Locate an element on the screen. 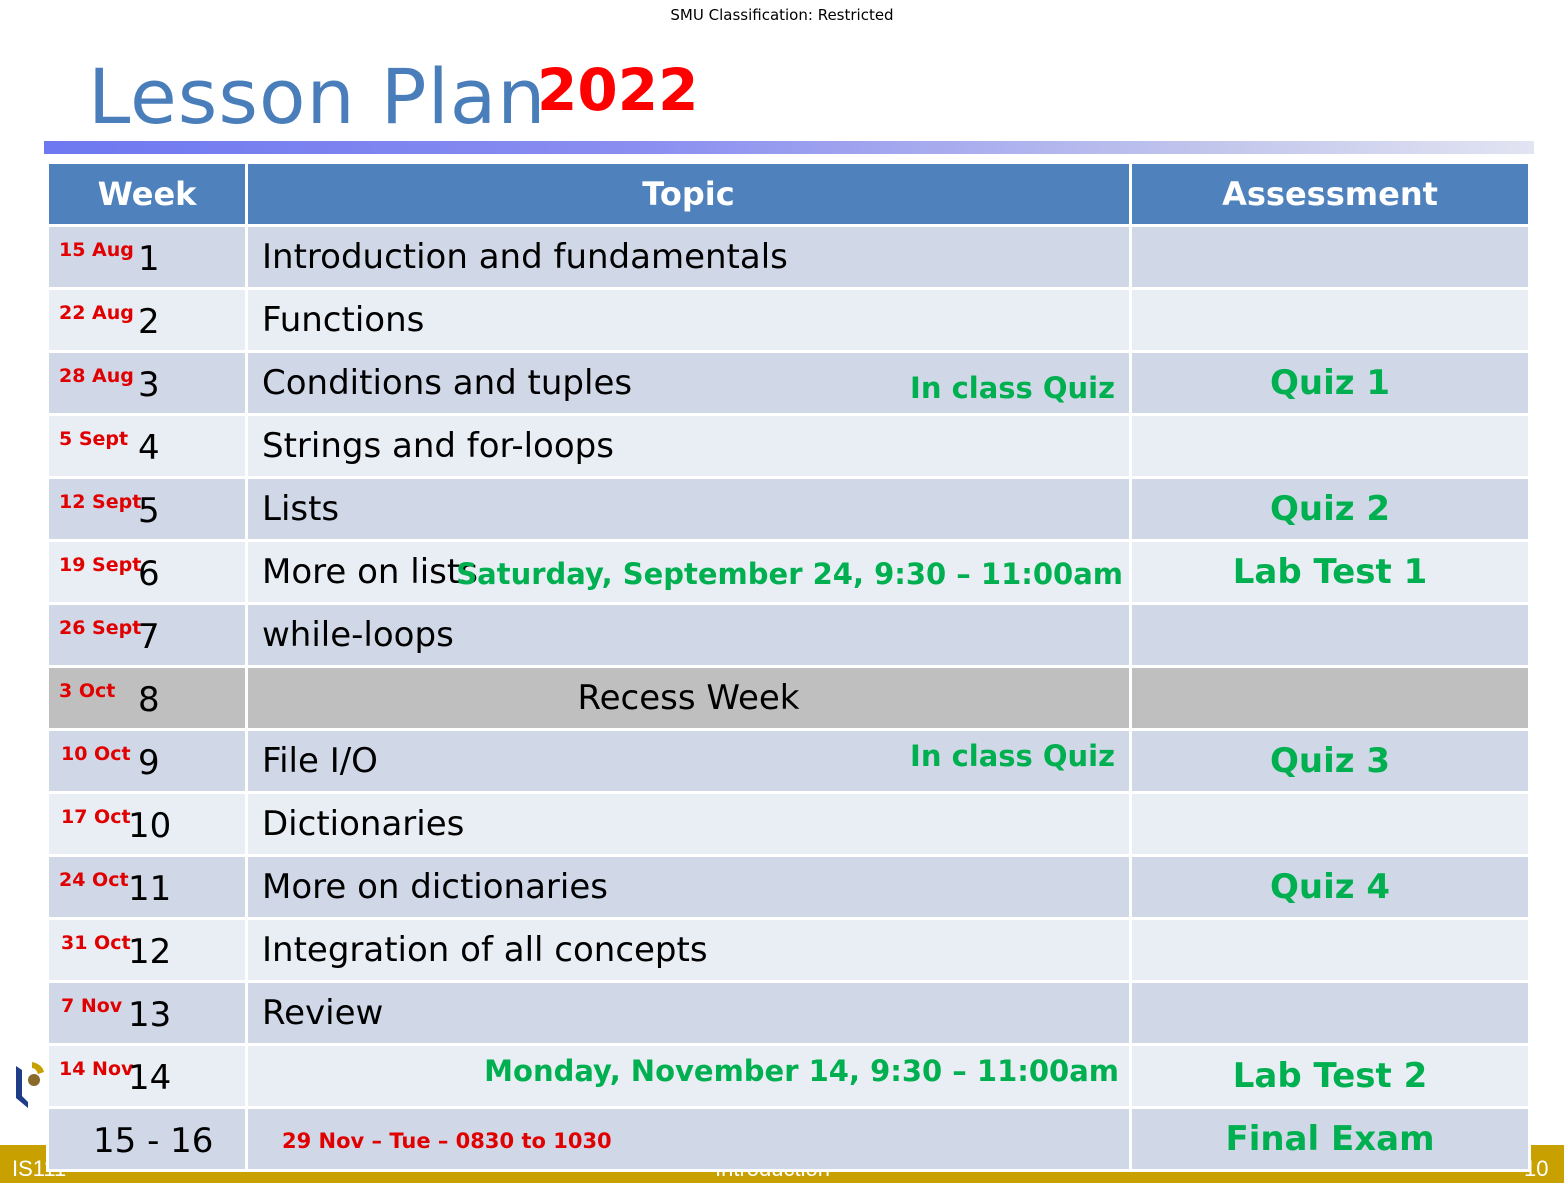  week-cell: 19 Sept 6 is located at coordinates (147, 572).